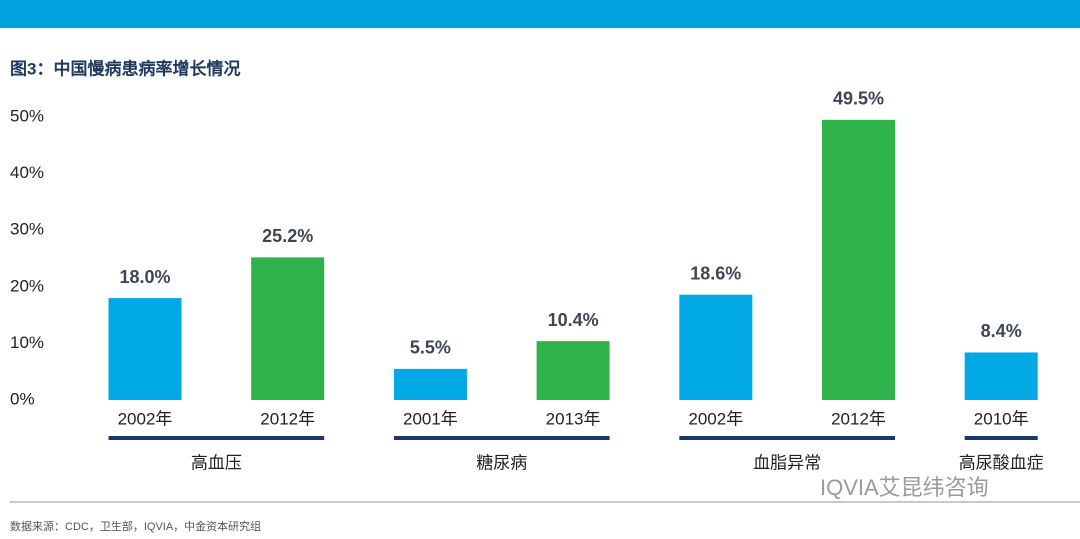 Image resolution: width=1080 pixels, height=539 pixels. Describe the element at coordinates (787, 462) in the screenshot. I see `group-label: 血脂异常` at that location.